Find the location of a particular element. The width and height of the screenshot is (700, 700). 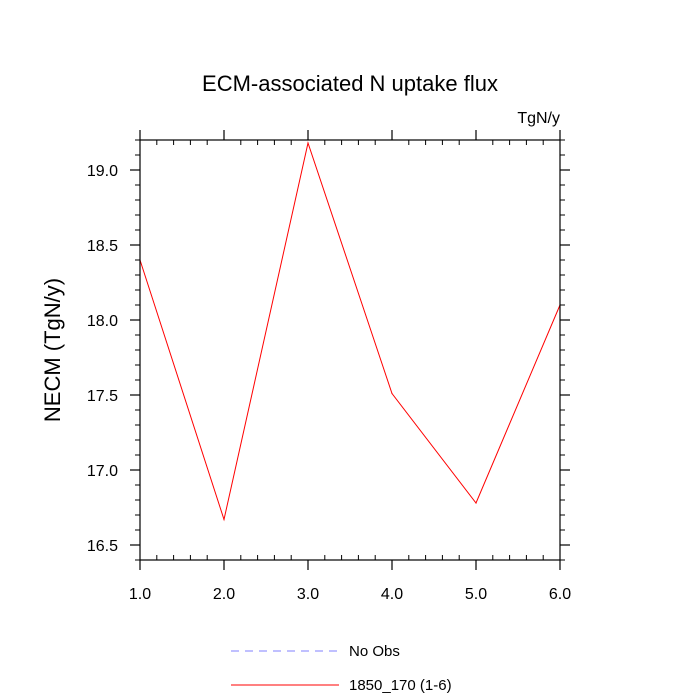

y-tick-label: 17.0 is located at coordinates (102, 471).